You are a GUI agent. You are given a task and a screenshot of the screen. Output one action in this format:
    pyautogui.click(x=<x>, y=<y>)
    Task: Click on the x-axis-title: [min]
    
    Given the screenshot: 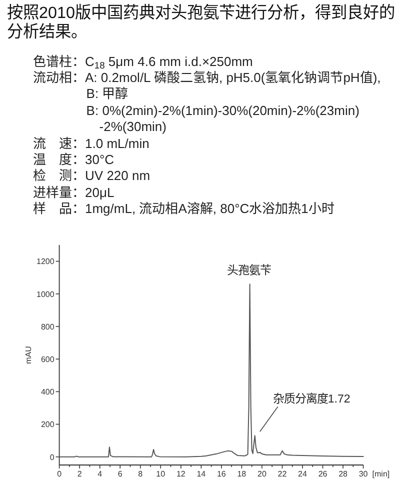 What is the action you would take?
    pyautogui.click(x=381, y=474)
    